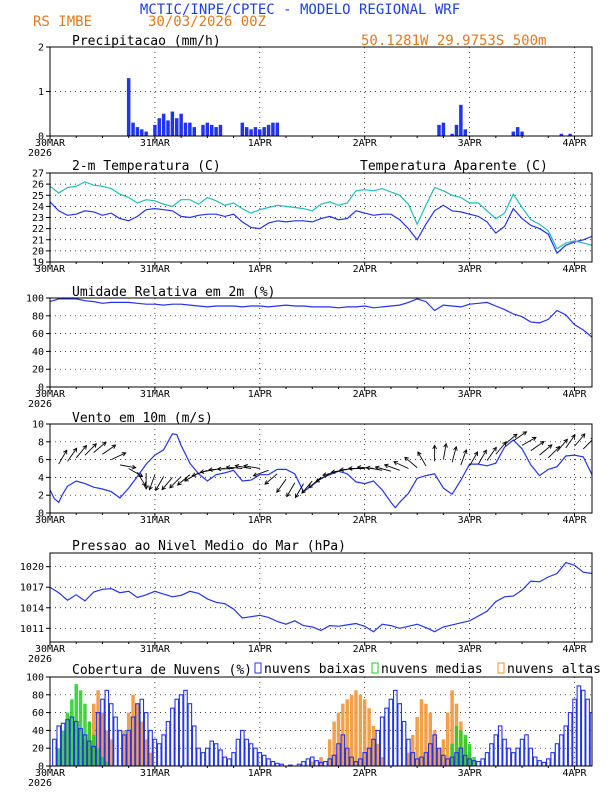 Image resolution: width=612 pixels, height=792 pixels. Describe the element at coordinates (470, 520) in the screenshot. I see `x-tick-label: 3APR` at that location.